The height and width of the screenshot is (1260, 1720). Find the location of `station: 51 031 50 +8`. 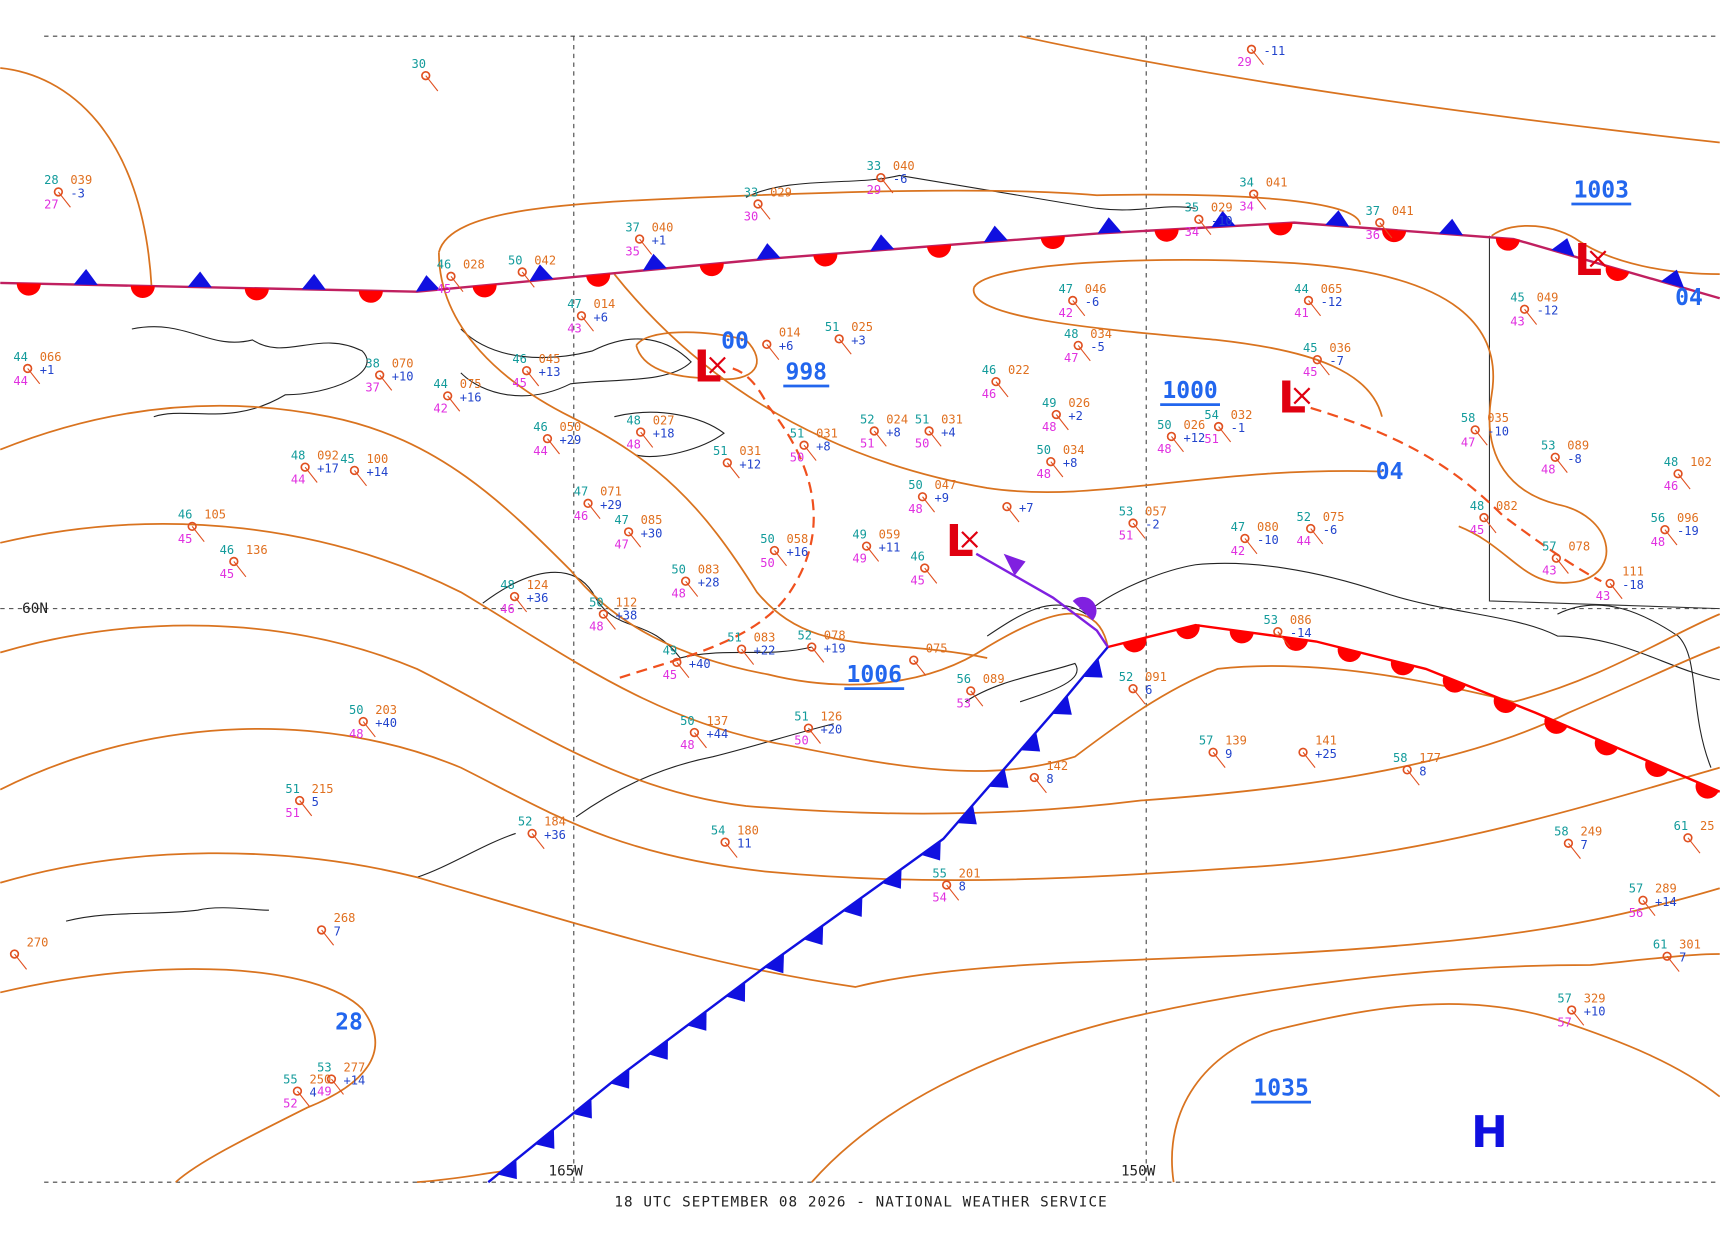

station: 51 031 50 +8 is located at coordinates (814, 446).